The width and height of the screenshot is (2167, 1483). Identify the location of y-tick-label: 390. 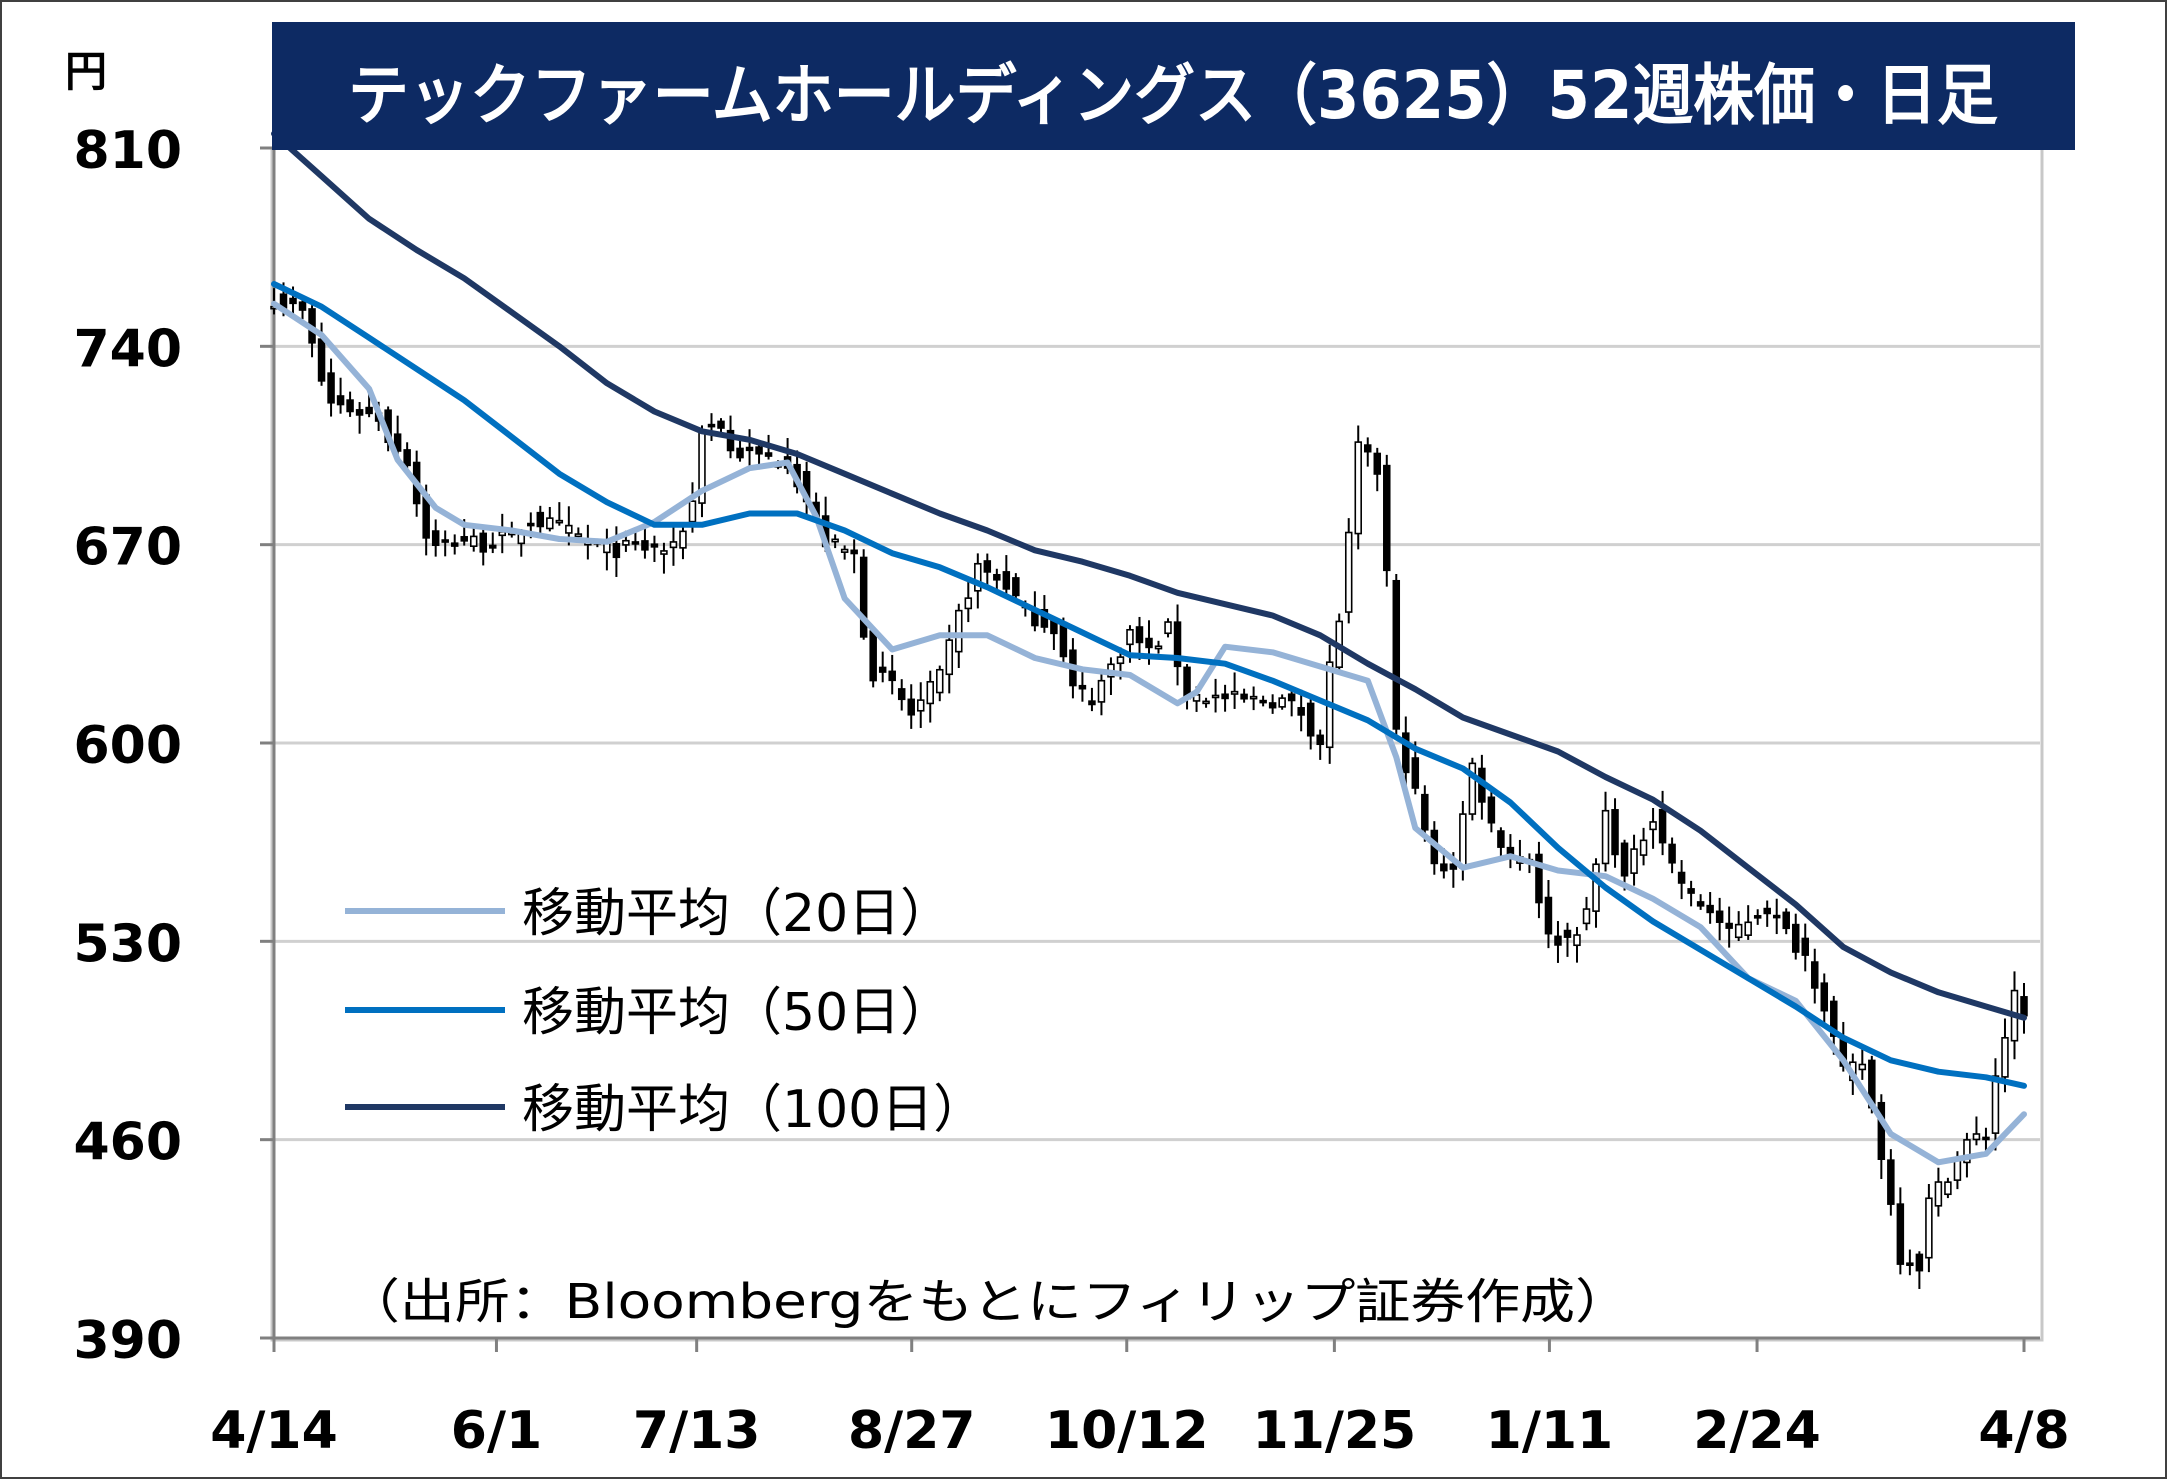
(127, 1341).